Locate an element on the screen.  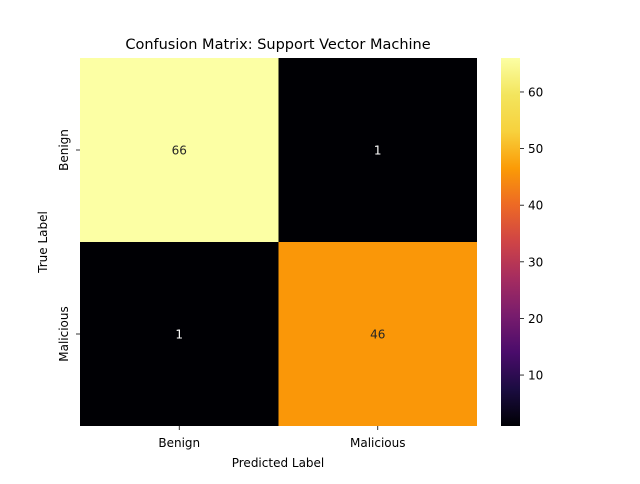
chart-title: Confusion Matrix: Support Vector Machine is located at coordinates (277, 45).